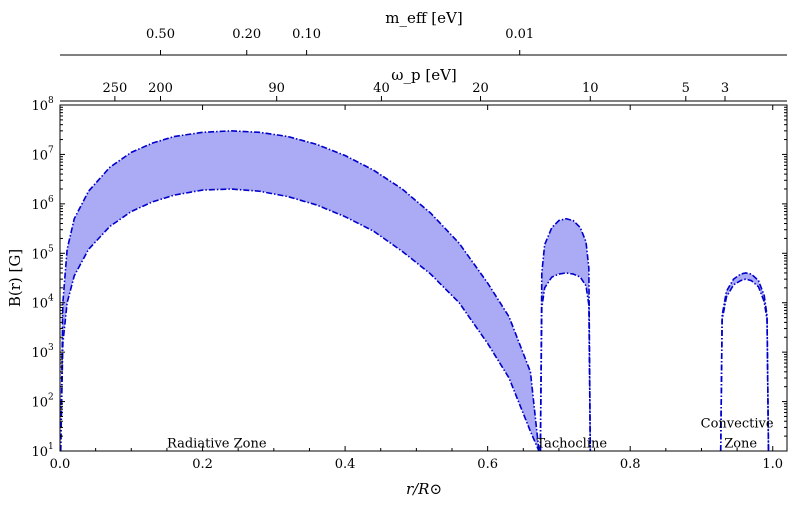 The height and width of the screenshot is (505, 797). What do you see at coordinates (160, 88) in the screenshot?
I see `secondary-axis-1-tick-label-1: 200` at bounding box center [160, 88].